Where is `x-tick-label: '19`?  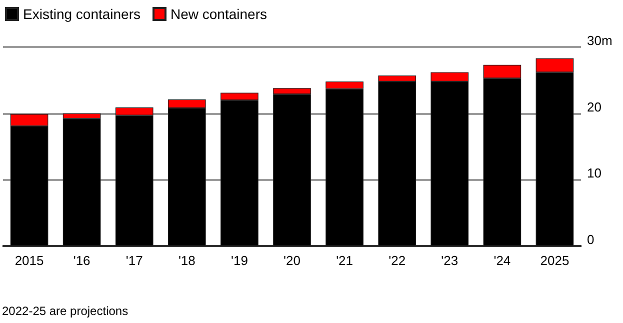 x-tick-label: '19 is located at coordinates (239, 260).